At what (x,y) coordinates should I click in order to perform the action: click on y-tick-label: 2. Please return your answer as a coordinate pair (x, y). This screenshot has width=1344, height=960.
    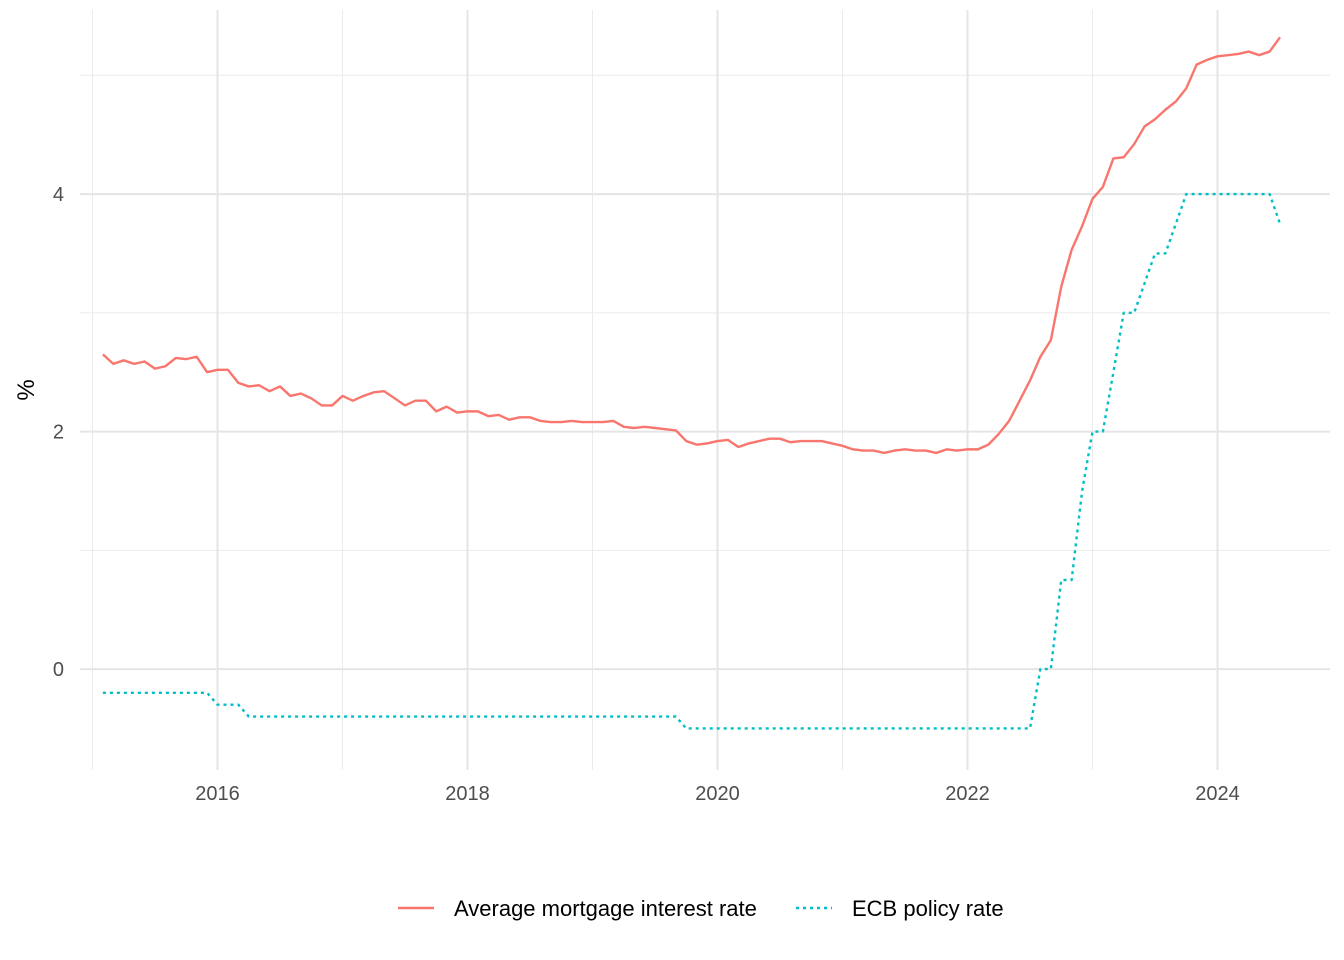
    Looking at the image, I should click on (58, 433).